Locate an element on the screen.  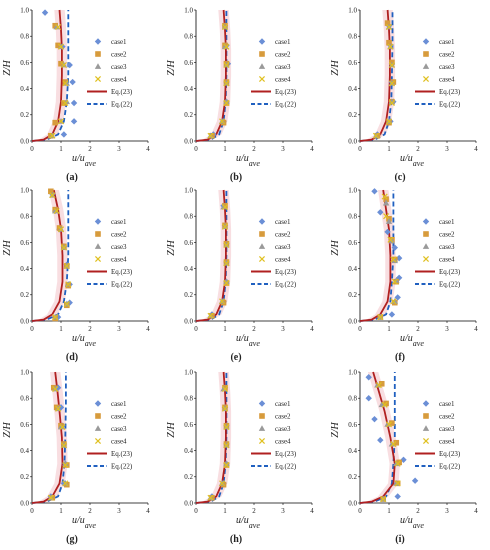
series-eq23-line is located at coordinates (47, 255).